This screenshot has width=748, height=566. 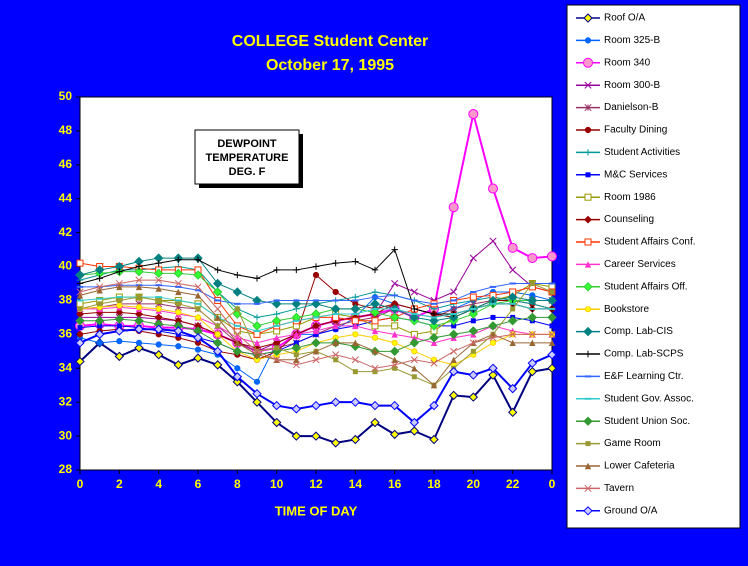 I want to click on x-tick-label: 8, so click(x=237, y=484).